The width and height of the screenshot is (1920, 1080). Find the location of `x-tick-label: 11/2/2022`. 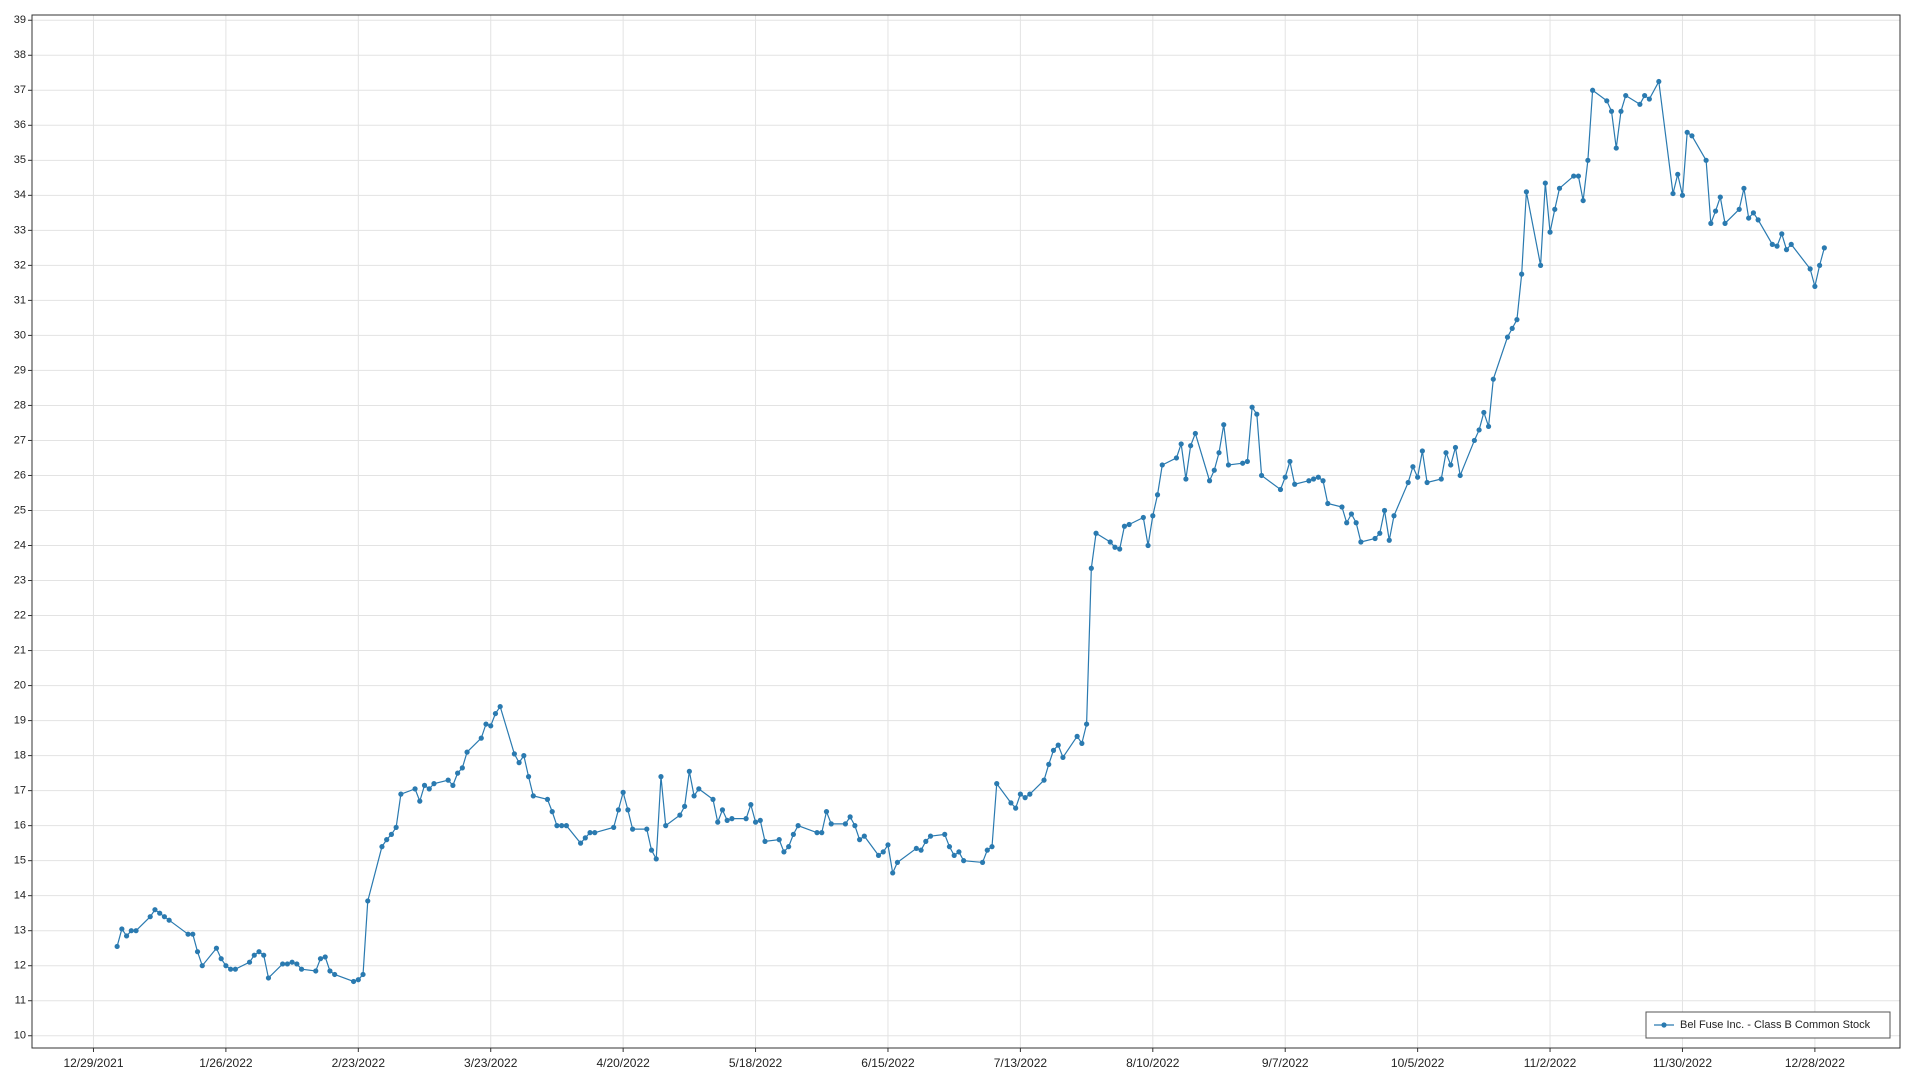

x-tick-label: 11/2/2022 is located at coordinates (1550, 1063).